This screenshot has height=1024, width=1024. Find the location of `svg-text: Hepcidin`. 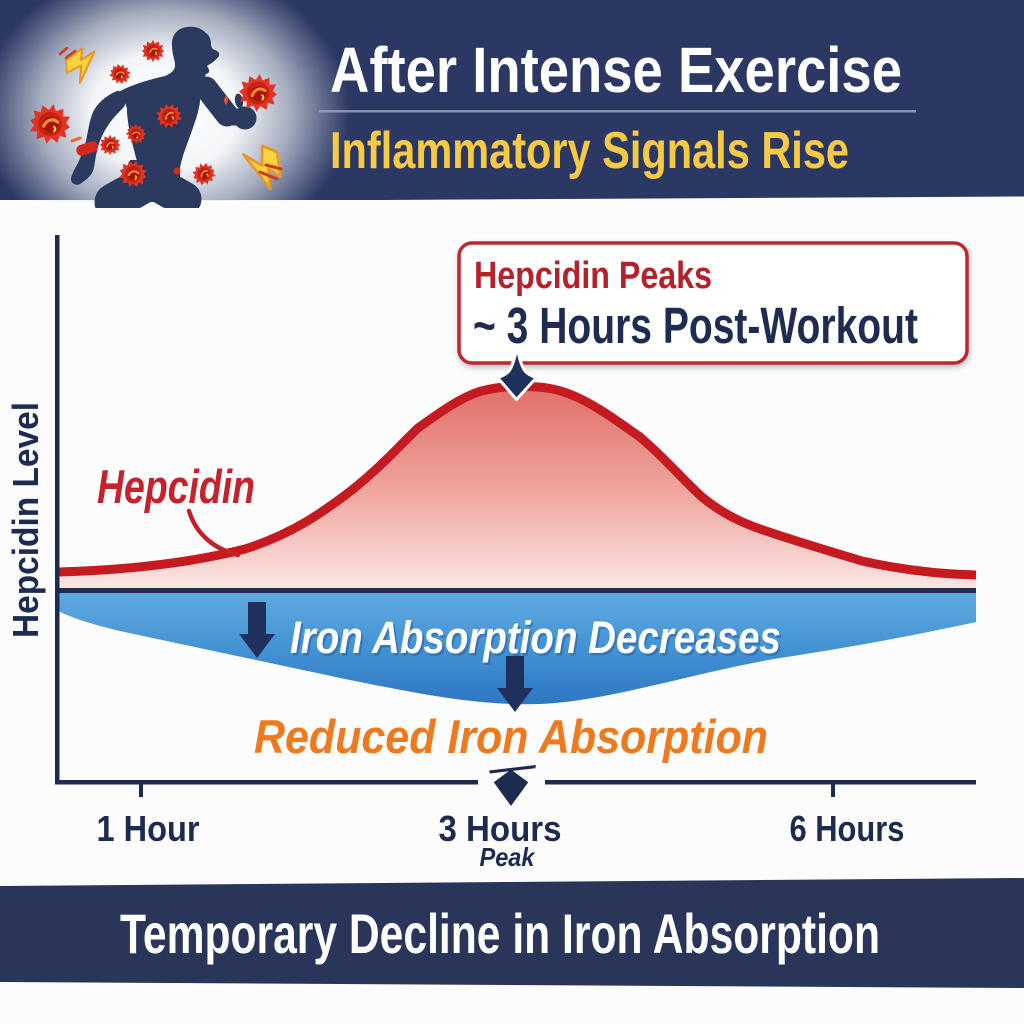

svg-text: Hepcidin is located at coordinates (176, 486).